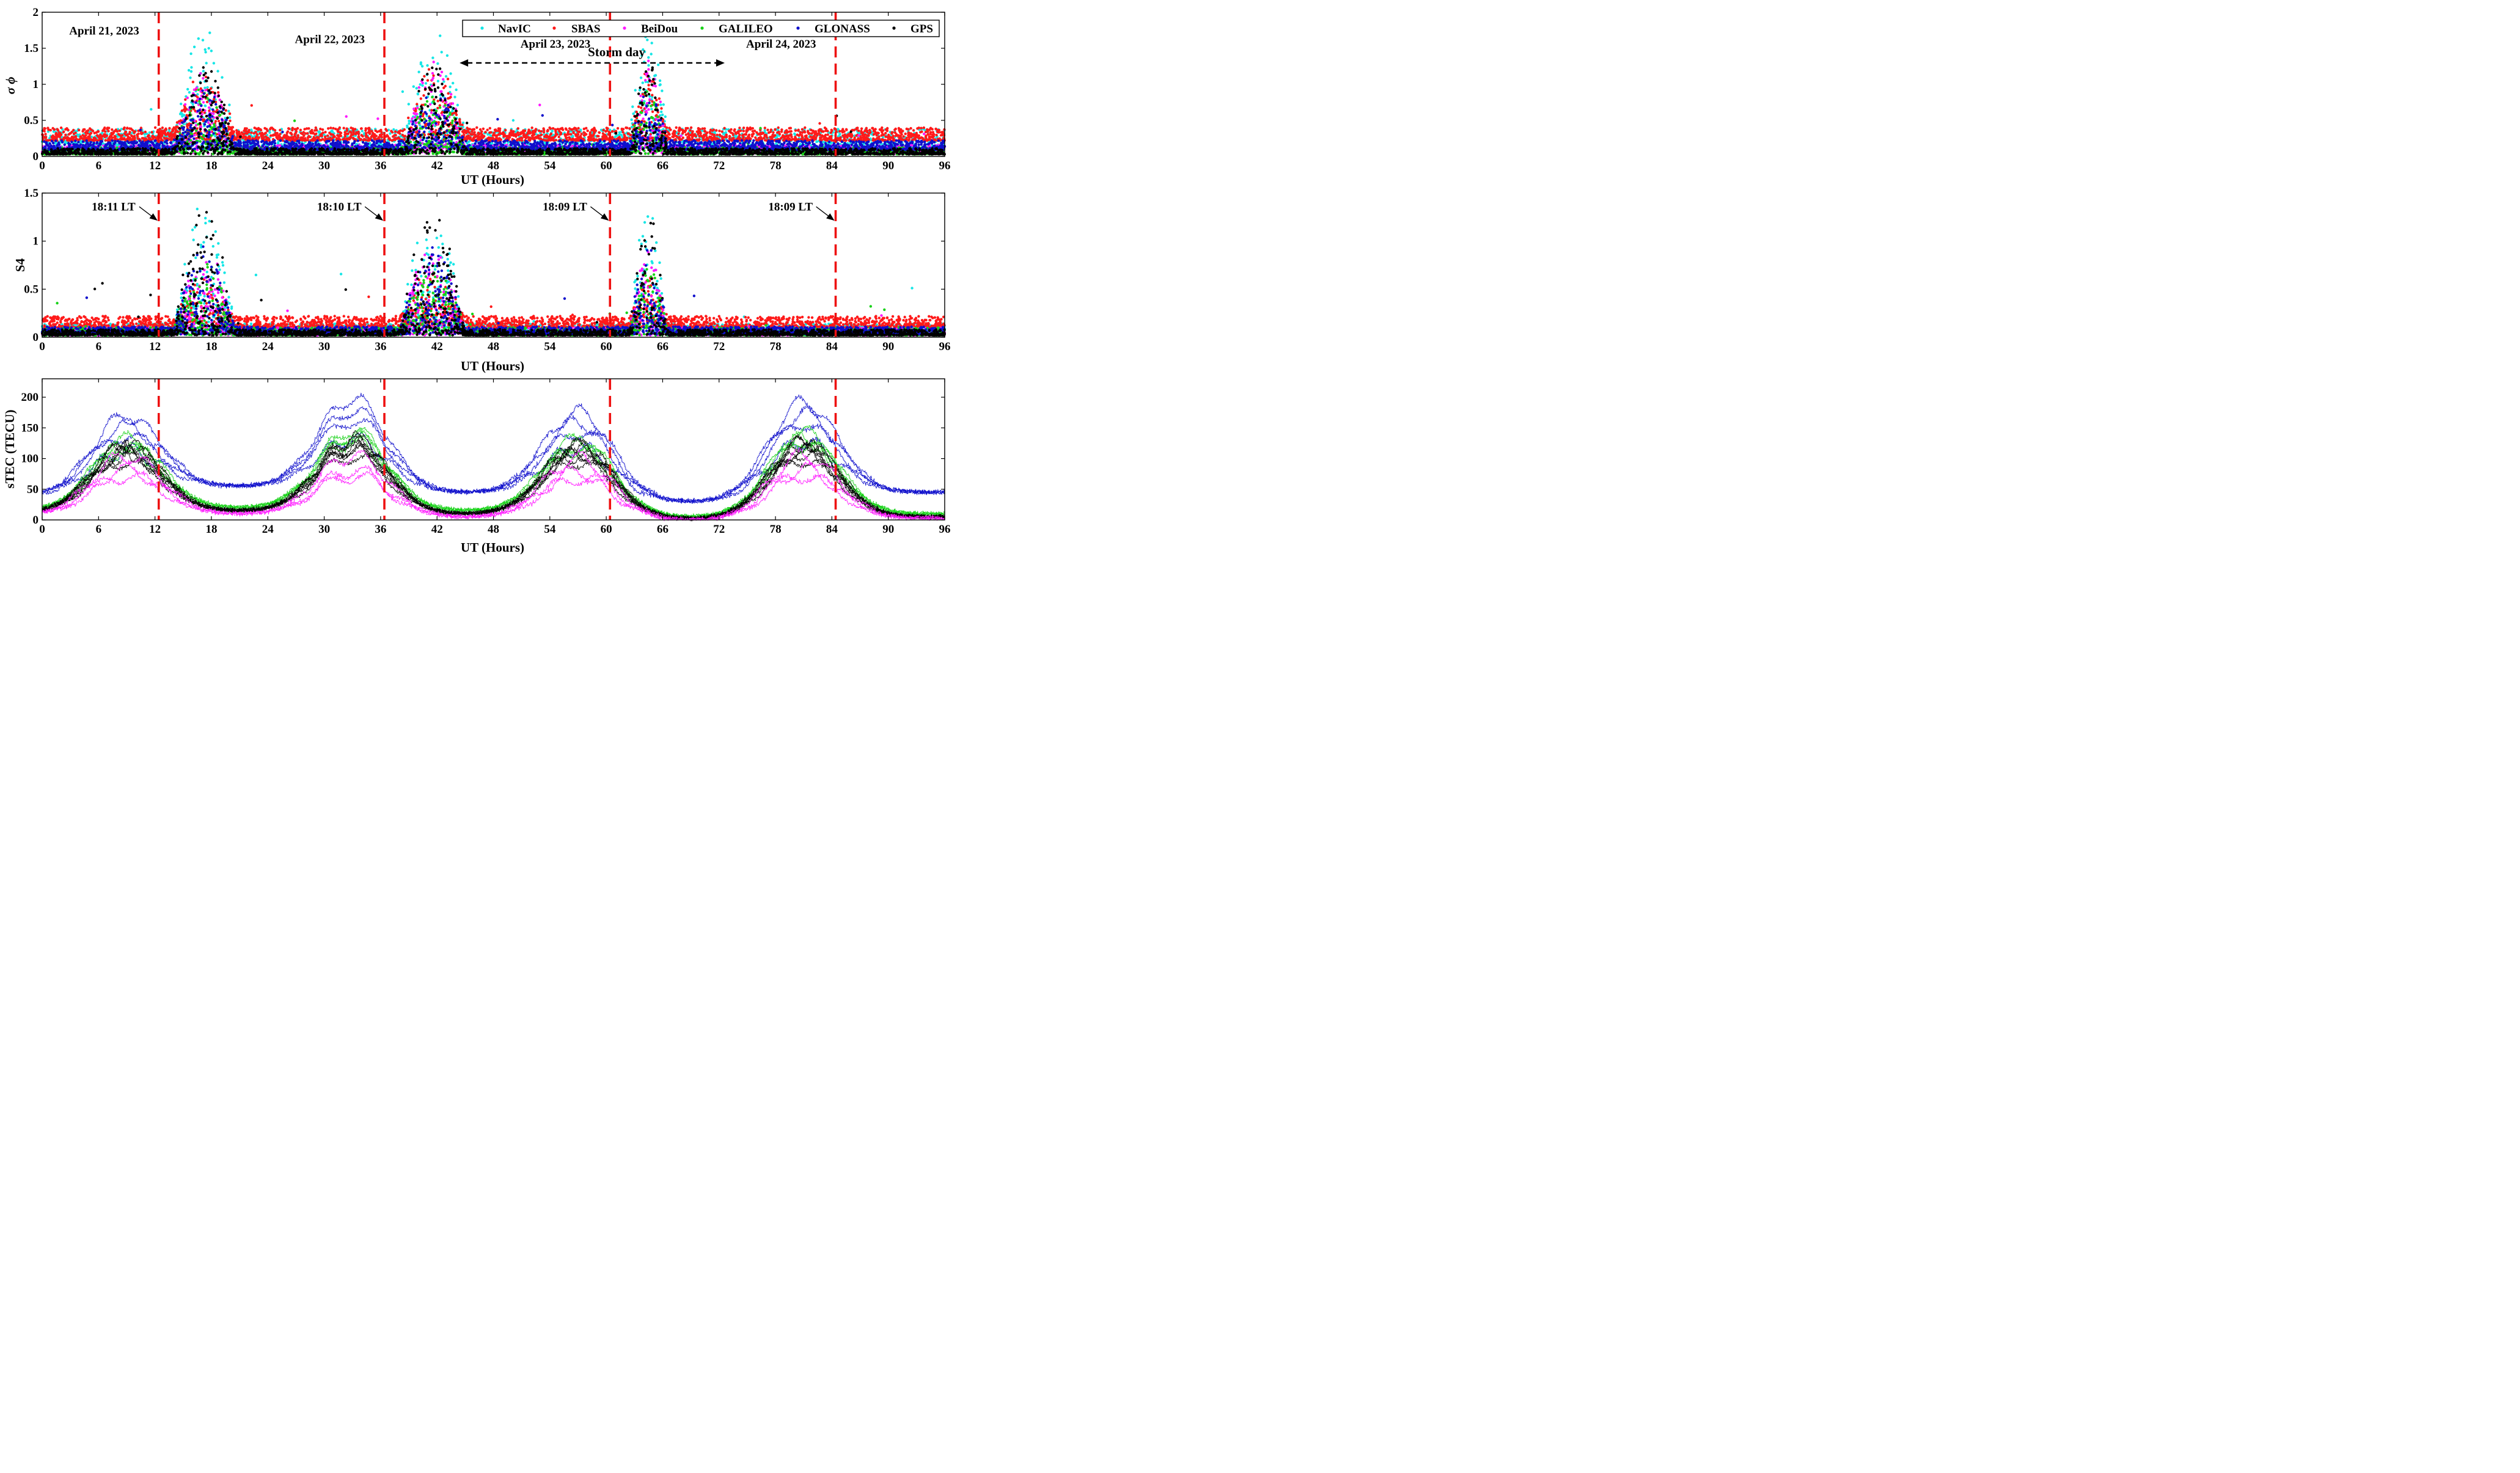  I want to click on y-tick-label: 150, so click(30, 428).